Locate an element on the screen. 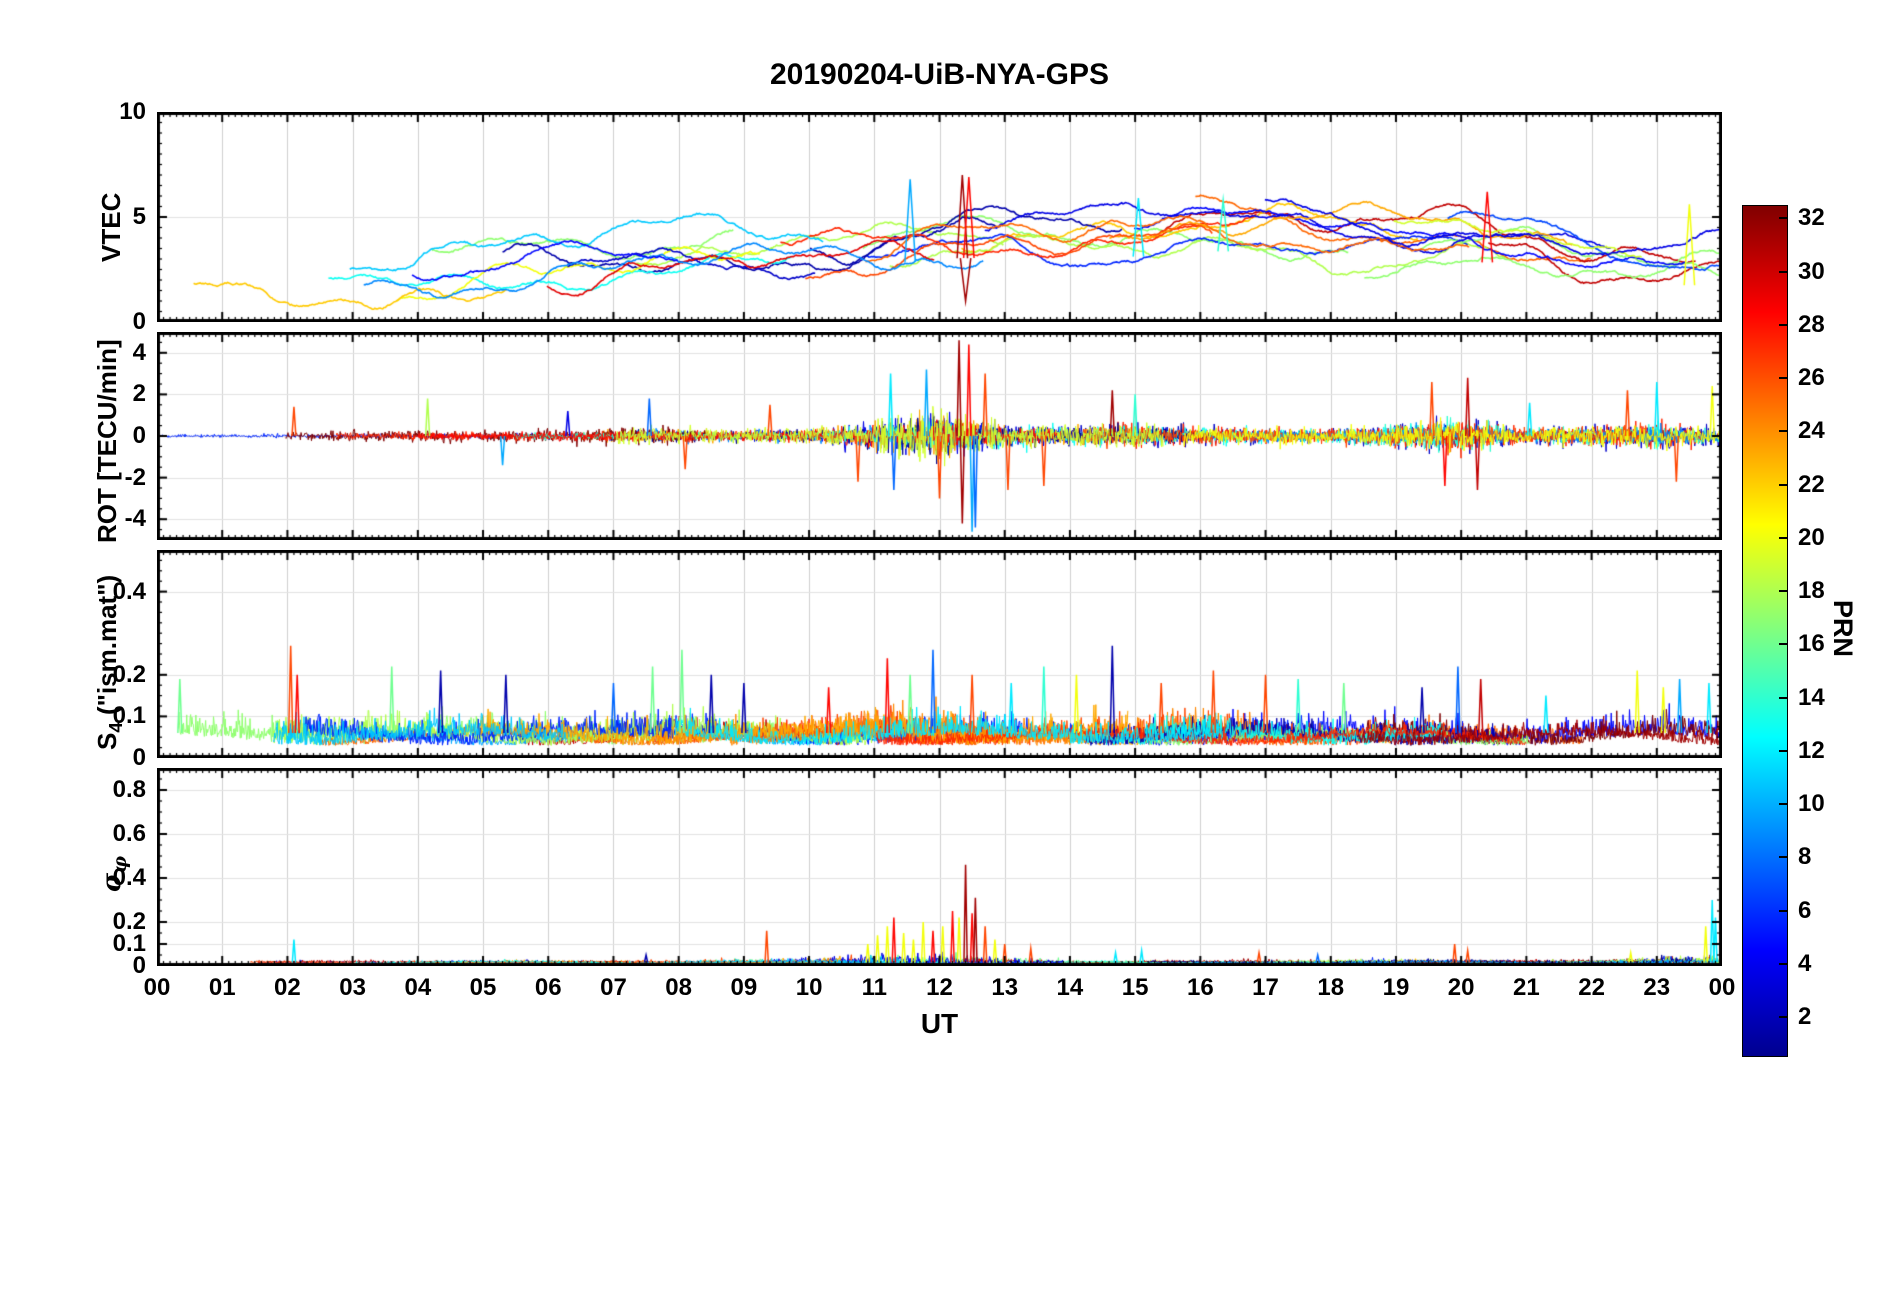  y-tick-label: -2 is located at coordinates (135, 477).